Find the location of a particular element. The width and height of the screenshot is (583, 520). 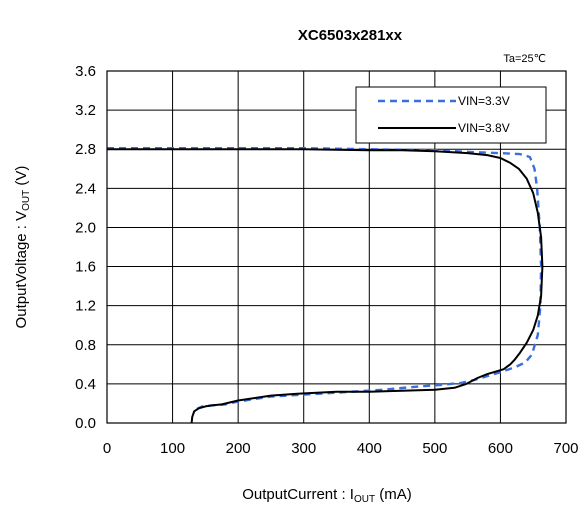

legend-box is located at coordinates (451, 115).